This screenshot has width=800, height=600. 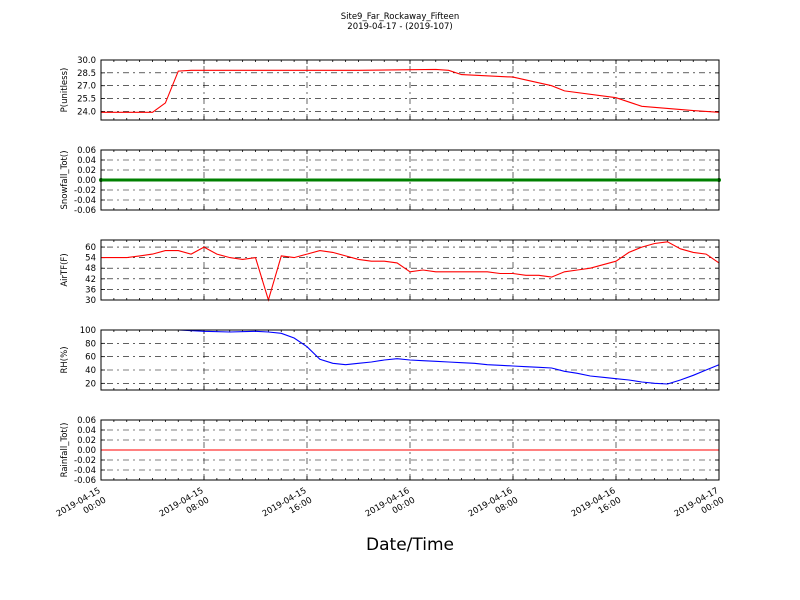 What do you see at coordinates (596, 507) in the screenshot?
I see `x-tick-label: 2019-04-1616:00` at bounding box center [596, 507].